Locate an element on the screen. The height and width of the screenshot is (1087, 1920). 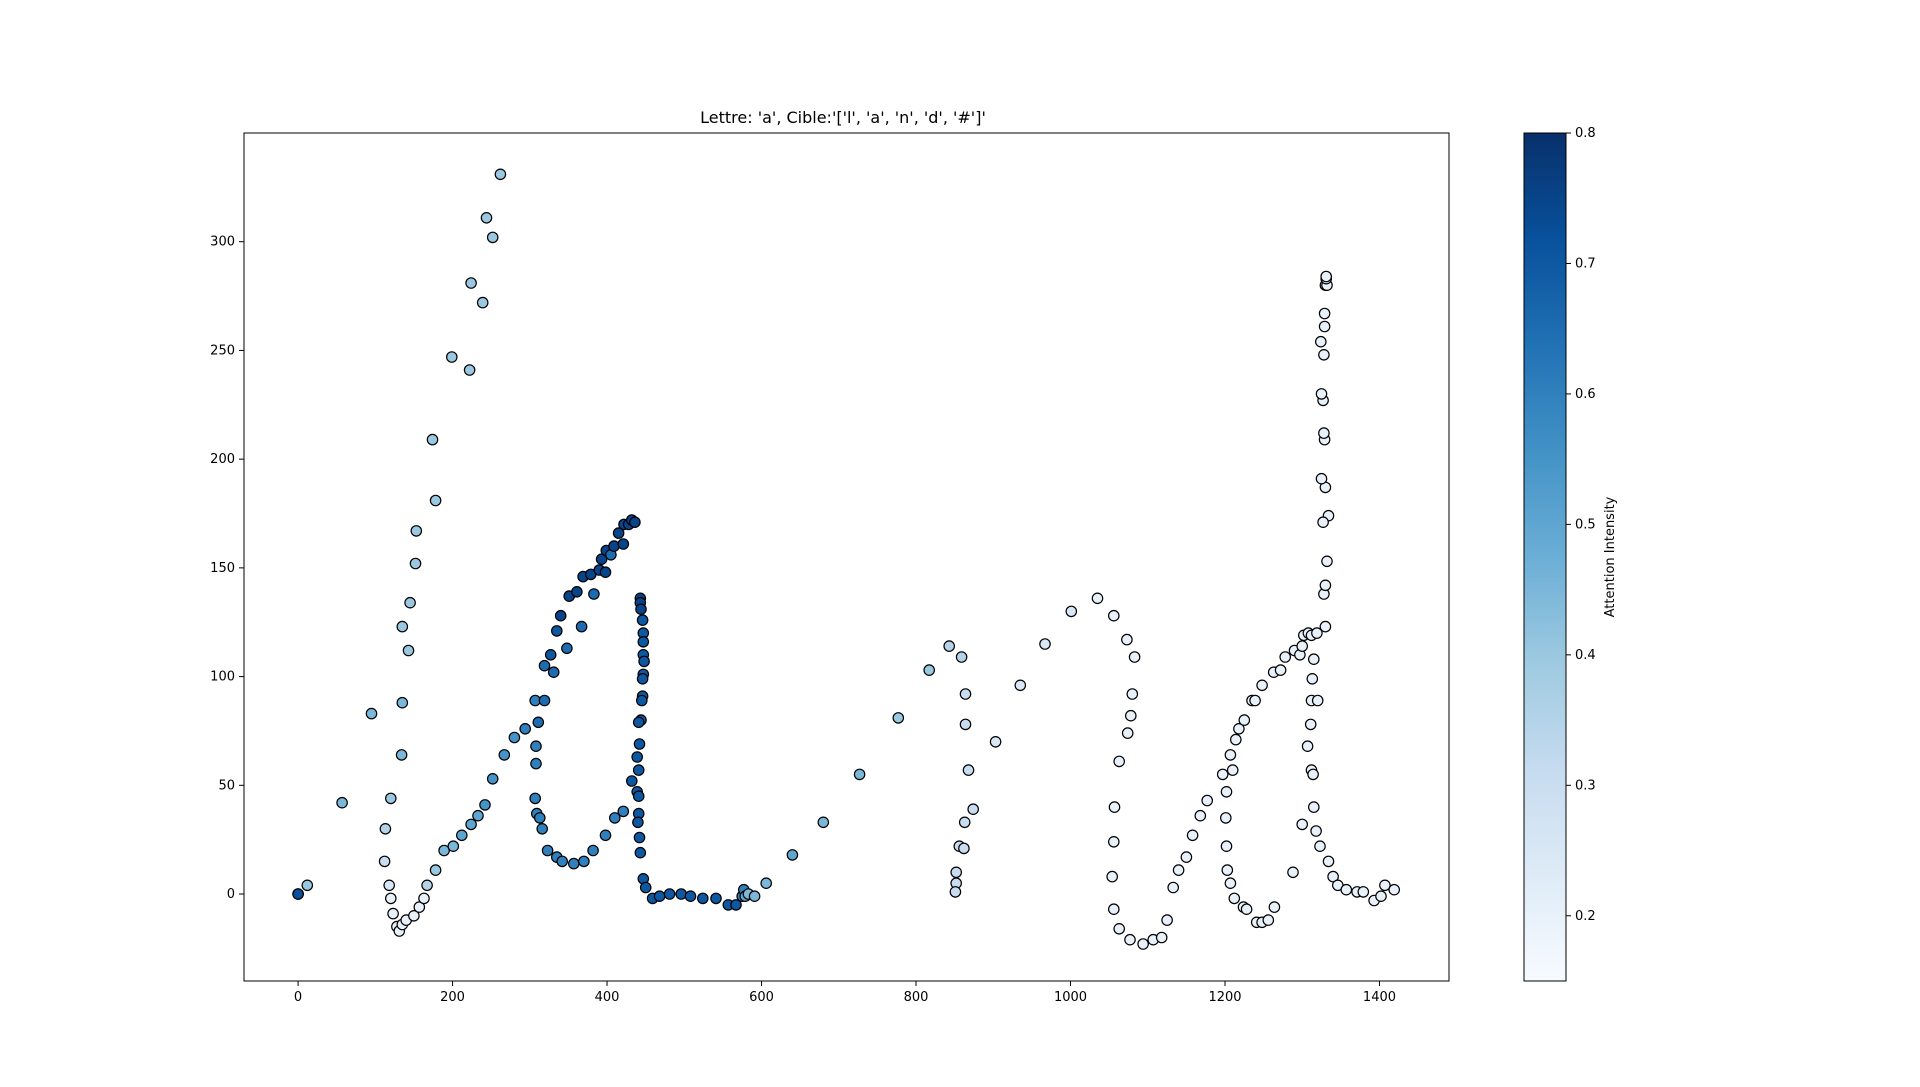
y-tick-label: 100 is located at coordinates (222, 677).